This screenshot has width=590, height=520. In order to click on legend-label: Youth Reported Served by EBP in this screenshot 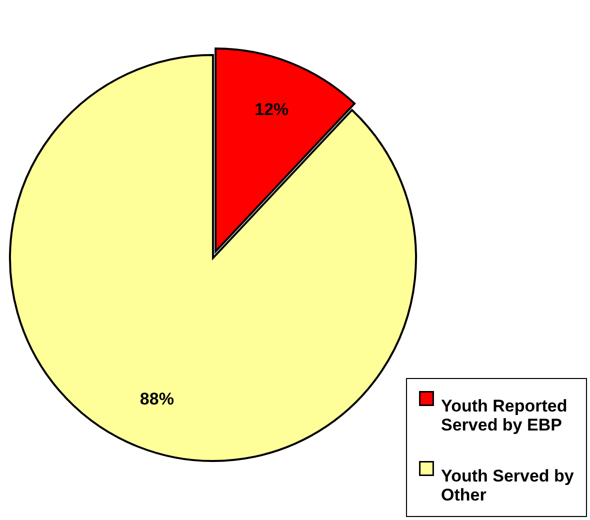, I will do `click(504, 415)`.